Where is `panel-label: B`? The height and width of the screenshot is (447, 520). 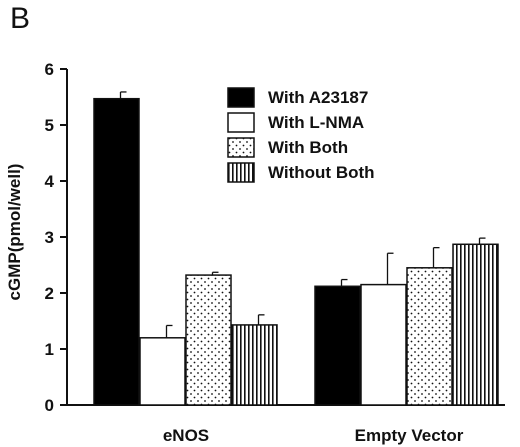 panel-label: B is located at coordinates (20, 18).